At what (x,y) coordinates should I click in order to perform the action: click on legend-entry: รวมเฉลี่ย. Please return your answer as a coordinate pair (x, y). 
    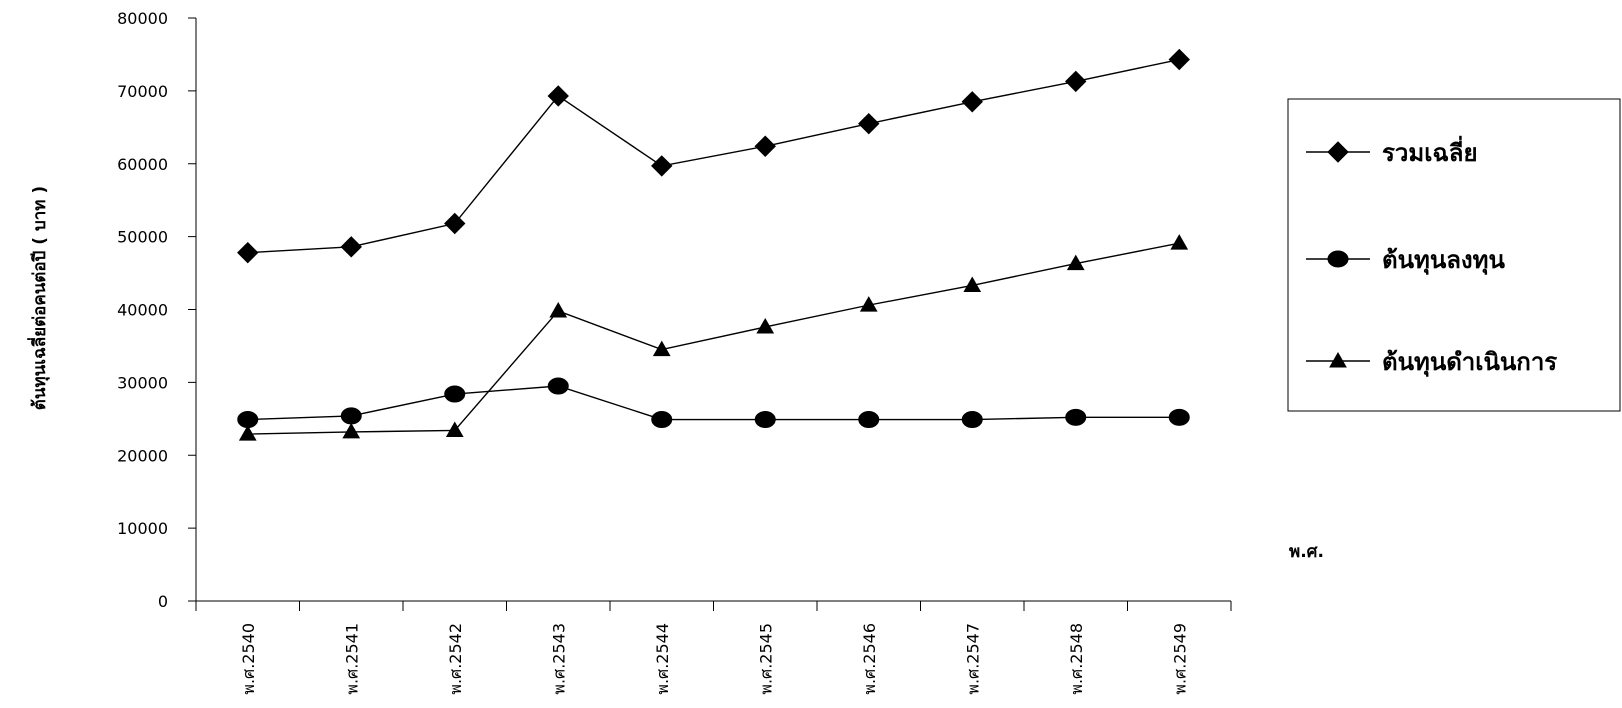
    Looking at the image, I should click on (1392, 151).